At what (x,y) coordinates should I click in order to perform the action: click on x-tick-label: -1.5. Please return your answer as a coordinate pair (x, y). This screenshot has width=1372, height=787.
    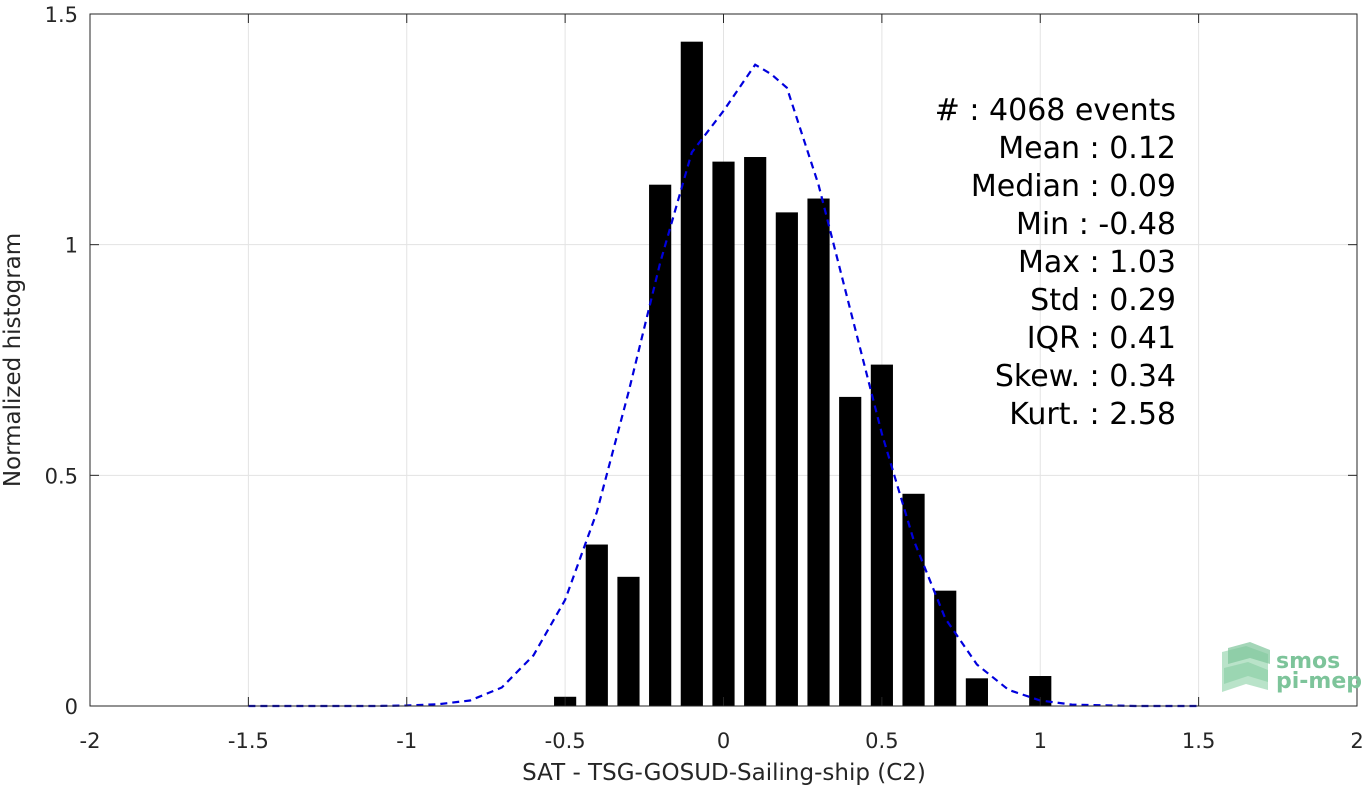
    Looking at the image, I should click on (248, 741).